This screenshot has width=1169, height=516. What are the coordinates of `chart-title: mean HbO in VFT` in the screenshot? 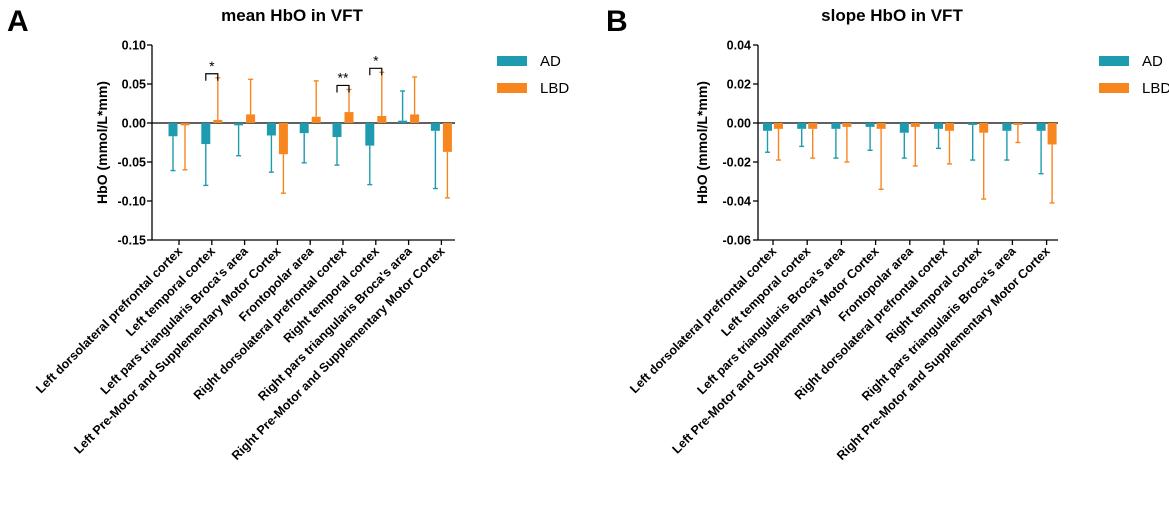 It's located at (292, 15).